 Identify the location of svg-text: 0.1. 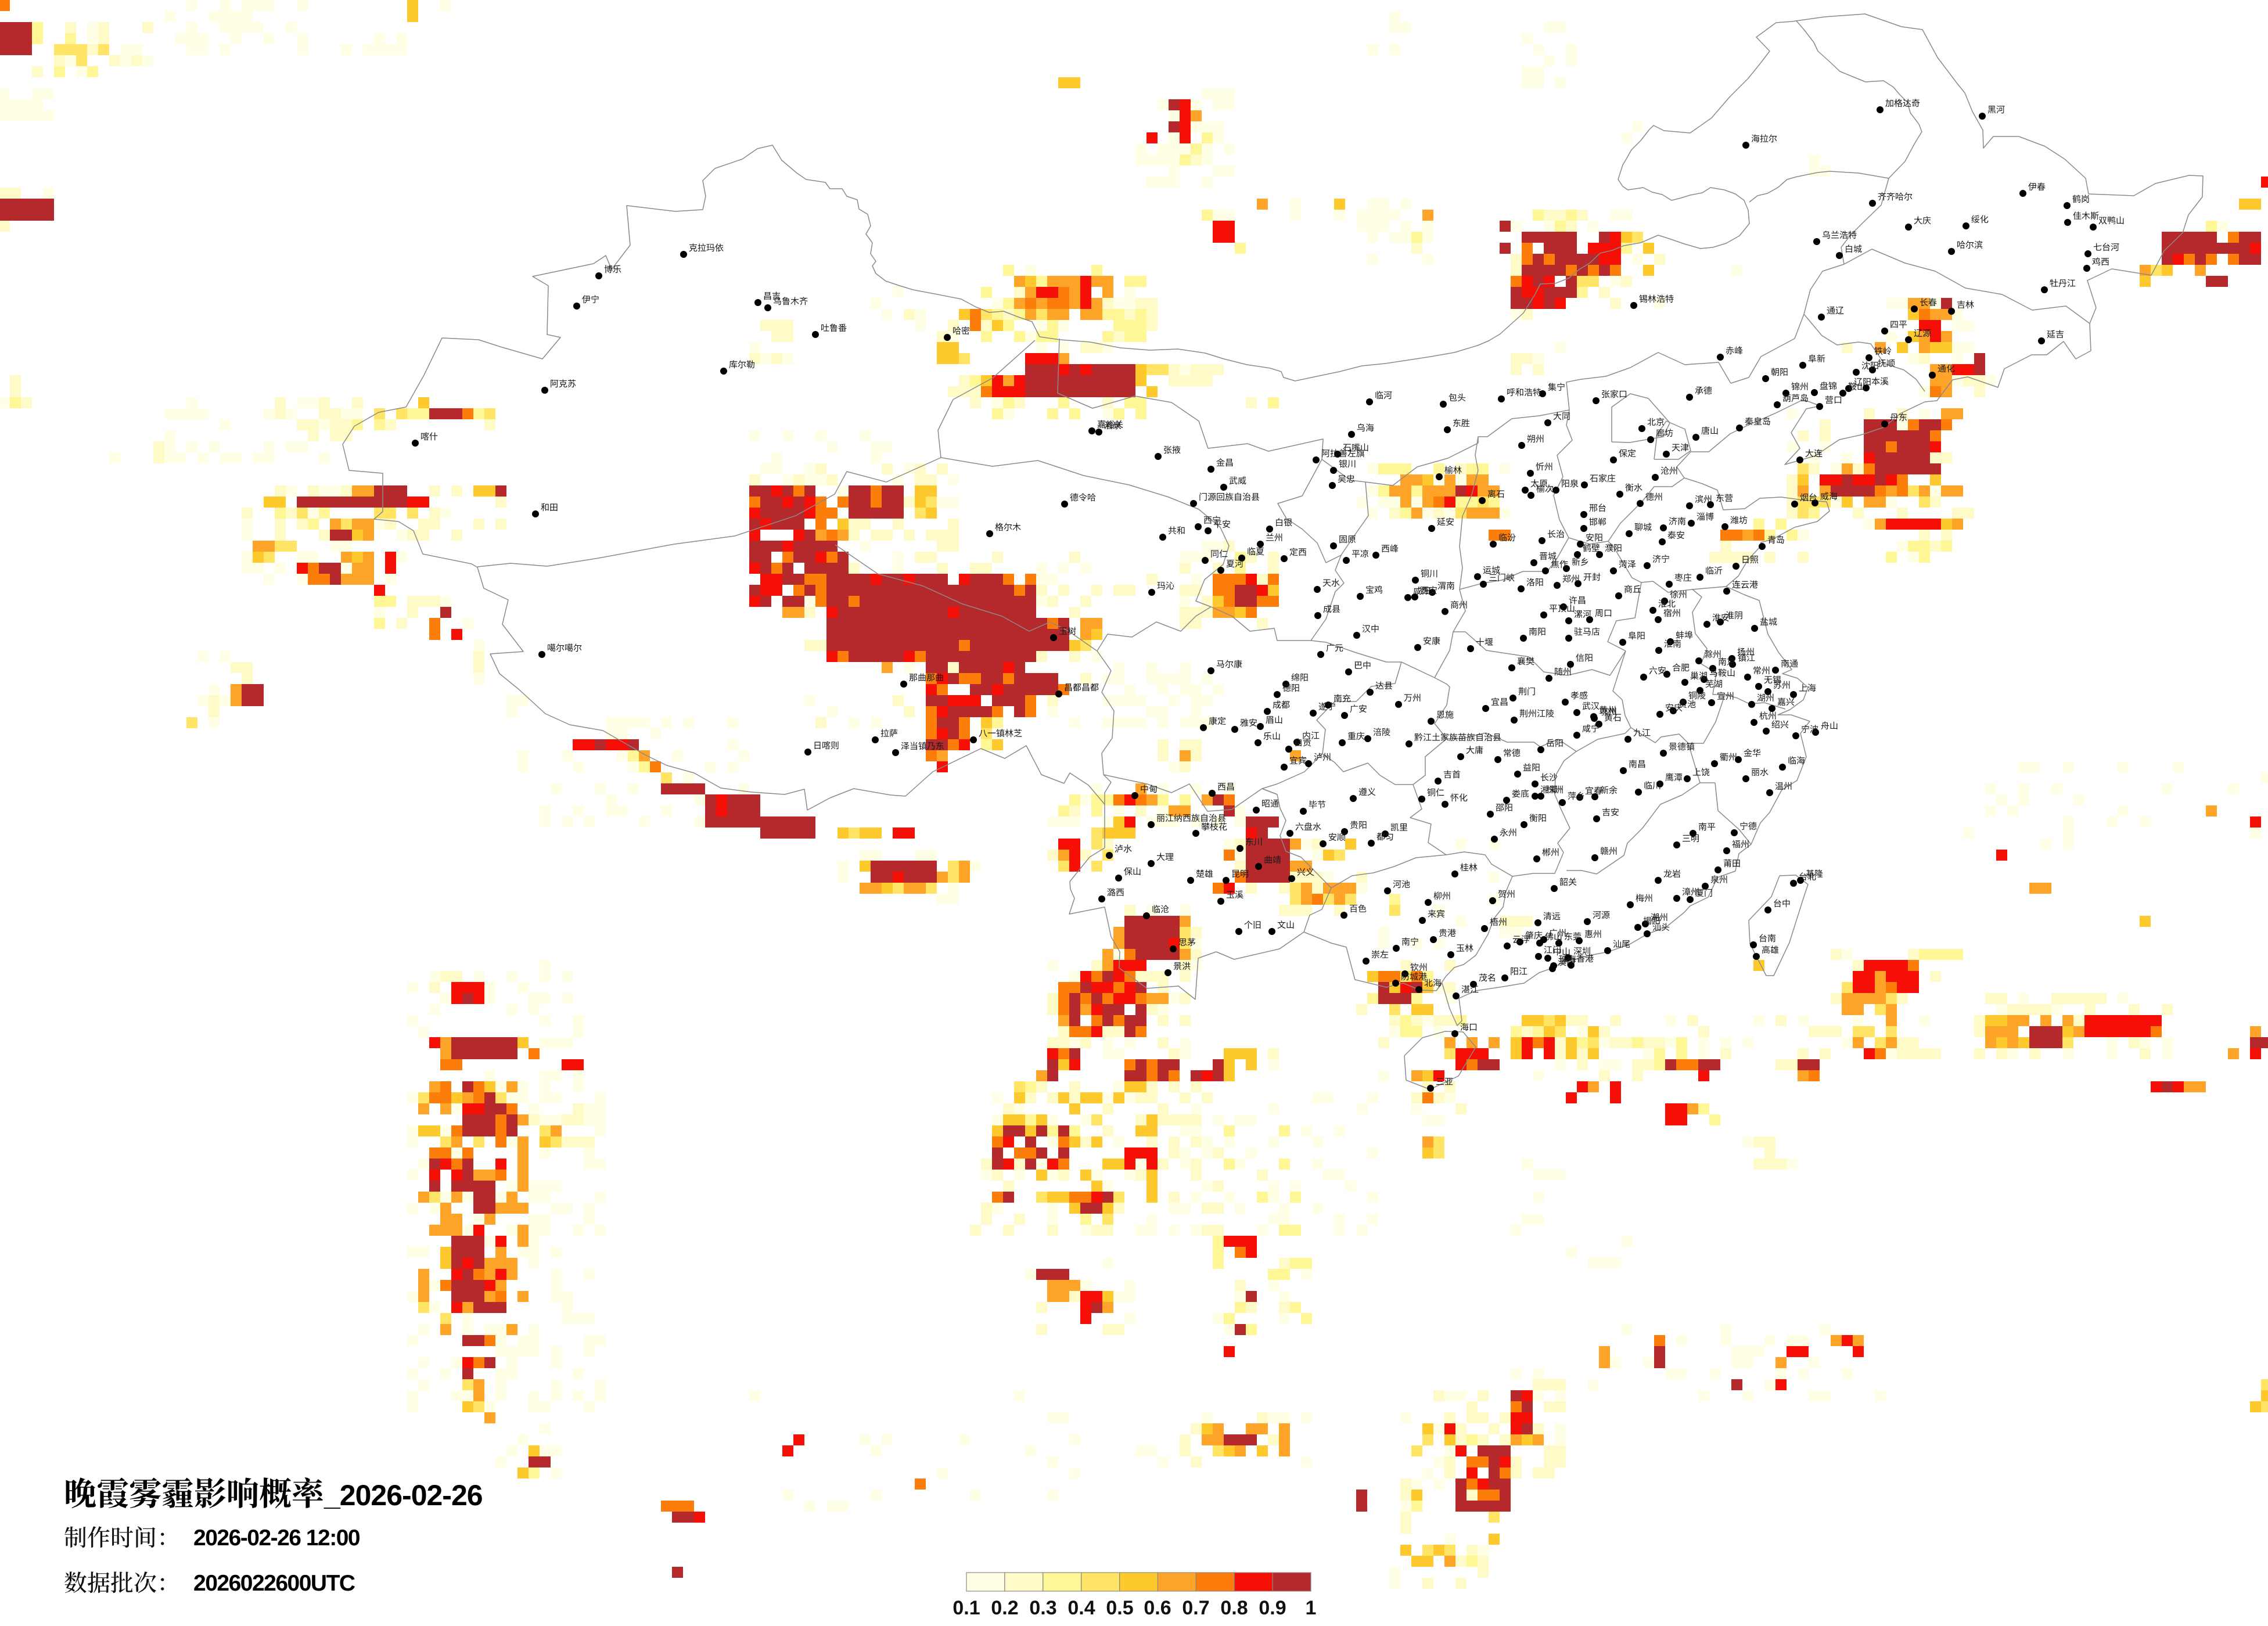
(966, 1608).